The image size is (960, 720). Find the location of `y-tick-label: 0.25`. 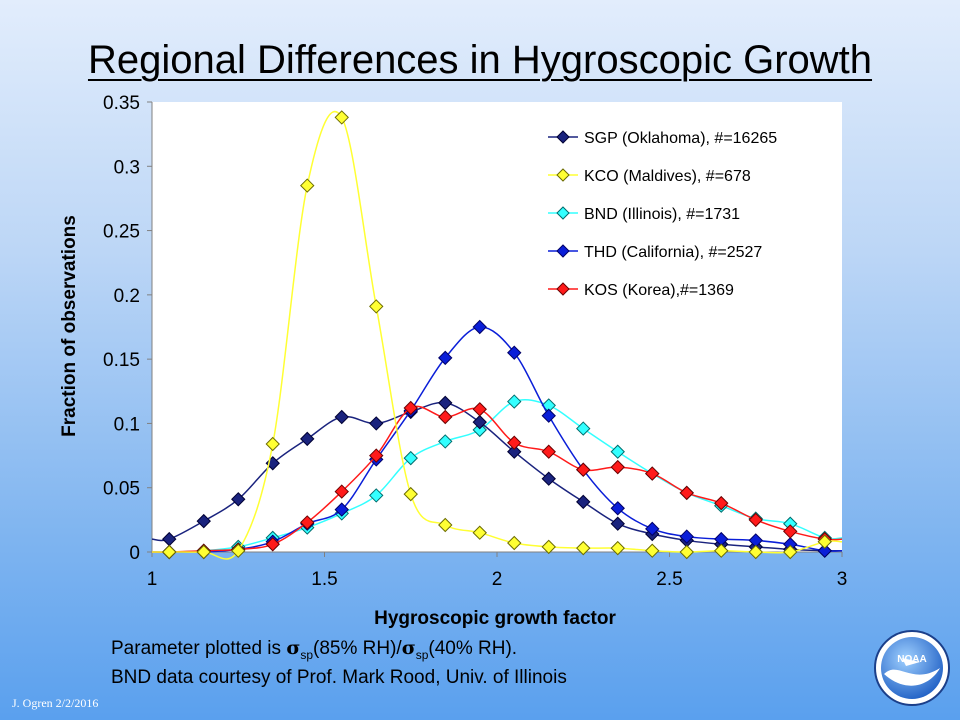

y-tick-label: 0.25 is located at coordinates (121, 232).